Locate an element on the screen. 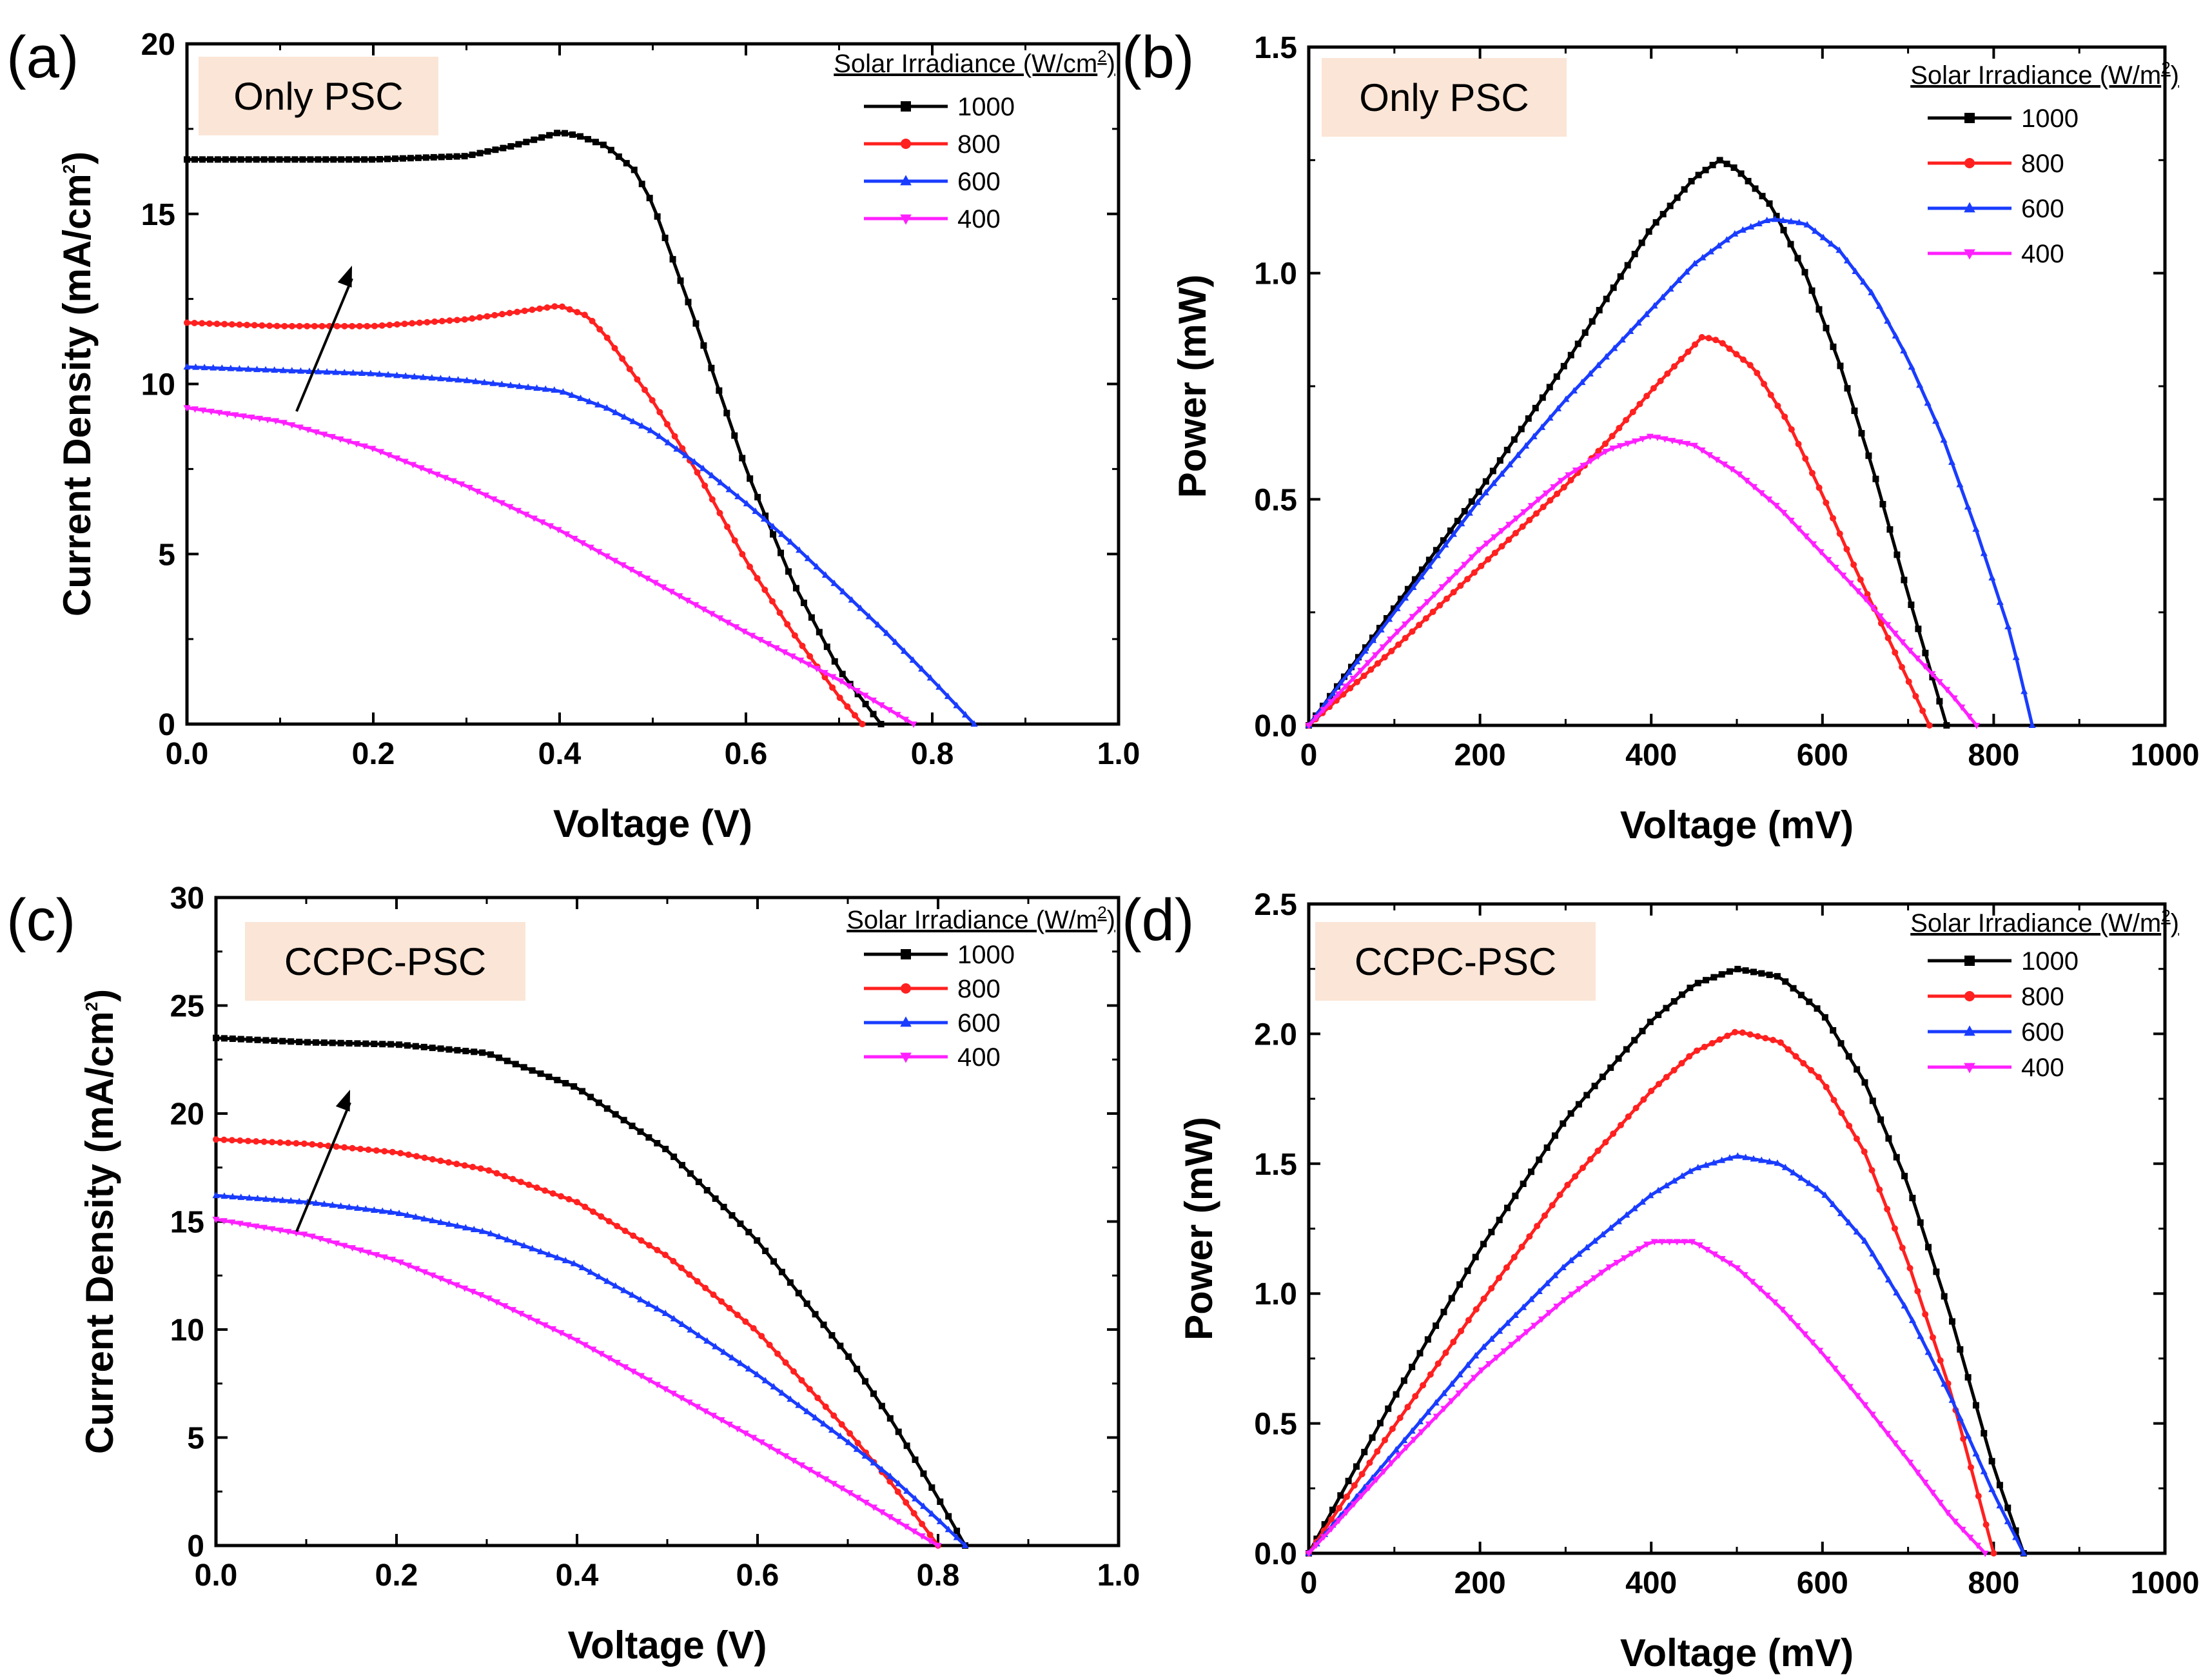 This screenshot has width=2212, height=1679. legend-title: Solar Irradiance (W/cm2) is located at coordinates (974, 62).